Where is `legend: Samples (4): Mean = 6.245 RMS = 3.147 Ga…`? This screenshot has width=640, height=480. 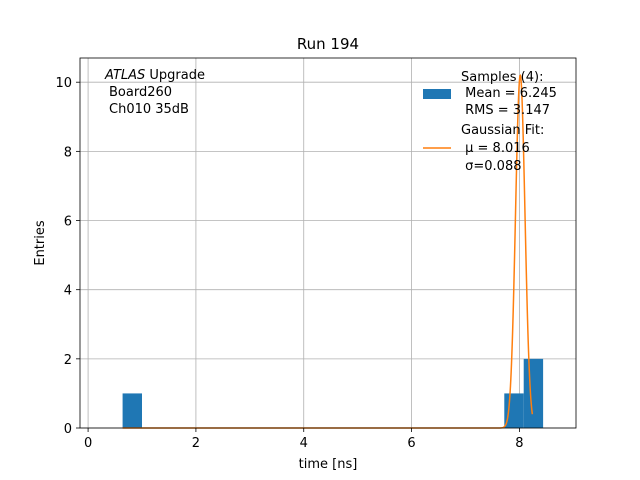
legend: Samples (4): Mean = 6.245 RMS = 3.147 Ga… is located at coordinates (490, 122).